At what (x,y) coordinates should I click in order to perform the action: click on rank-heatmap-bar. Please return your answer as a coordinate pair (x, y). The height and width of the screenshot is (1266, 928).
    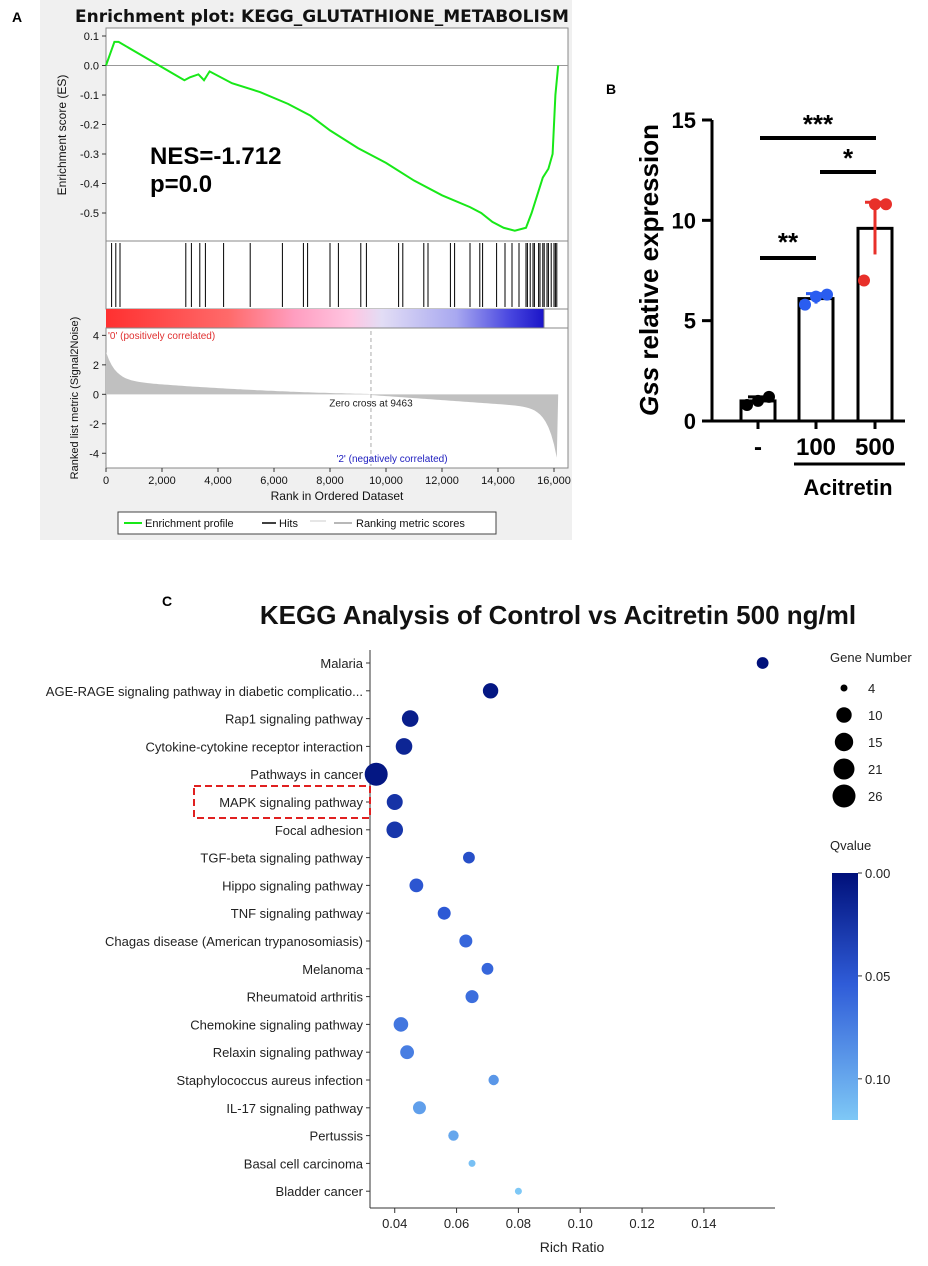
    Looking at the image, I should click on (325, 318).